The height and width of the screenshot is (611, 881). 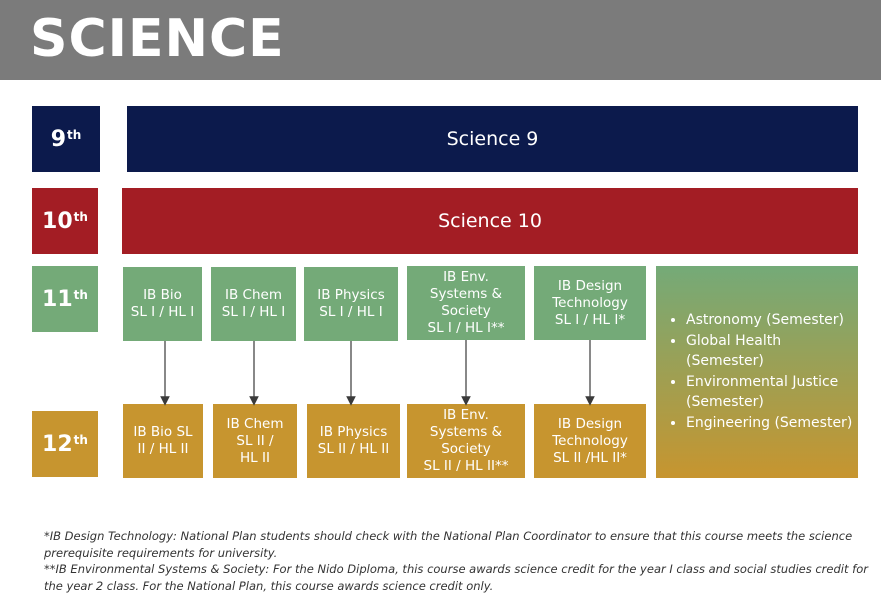 What do you see at coordinates (590, 319) in the screenshot?
I see `course-line: SL I / HL I*` at bounding box center [590, 319].